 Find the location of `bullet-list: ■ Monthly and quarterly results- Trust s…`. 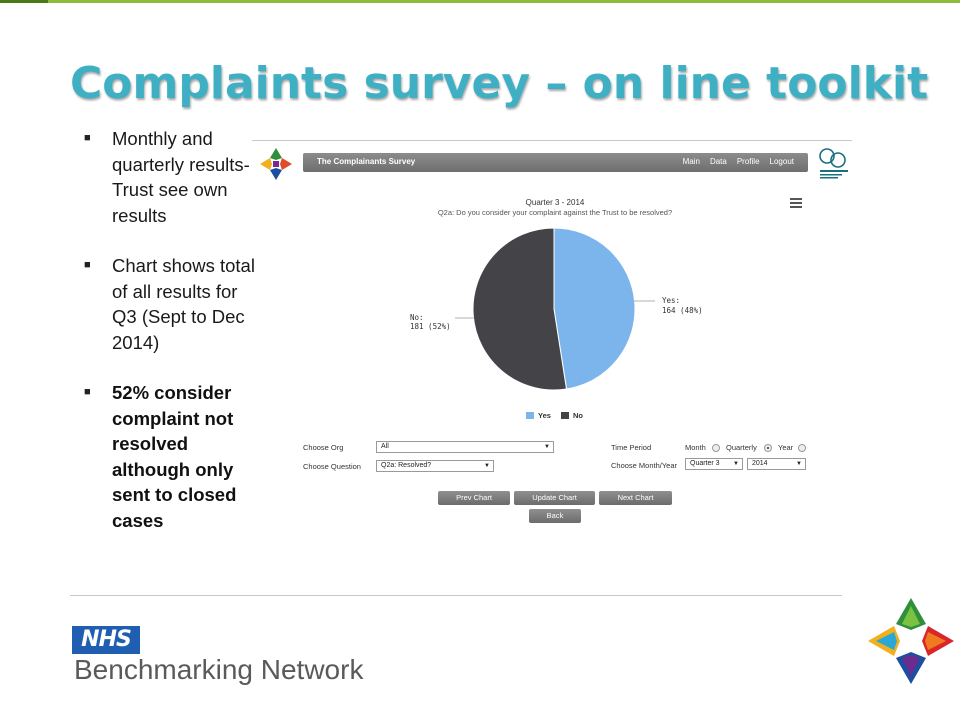

bullet-list: ■ Monthly and quarterly results- Trust s… is located at coordinates (170, 342).